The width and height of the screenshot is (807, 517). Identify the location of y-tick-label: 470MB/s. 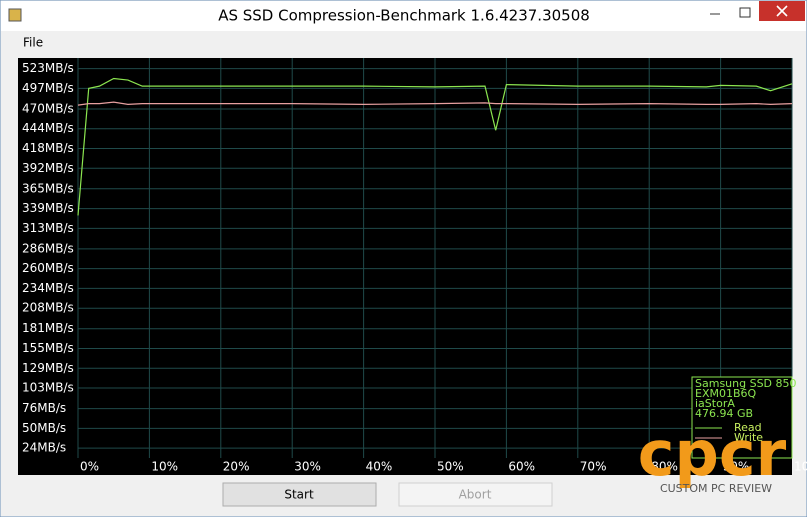
(48, 108).